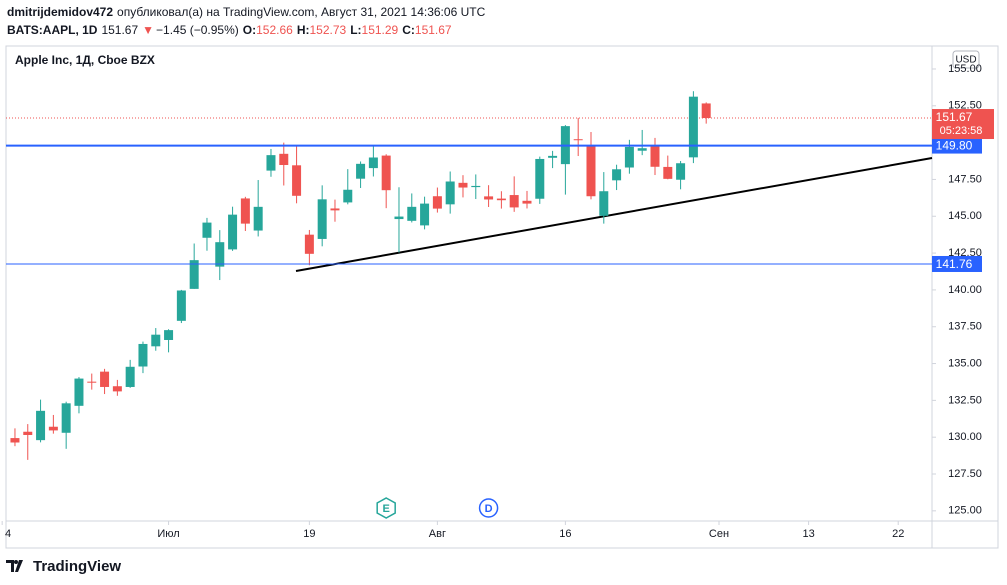  Describe the element at coordinates (965, 400) in the screenshot. I see `y-tick-label: 132.50` at that location.